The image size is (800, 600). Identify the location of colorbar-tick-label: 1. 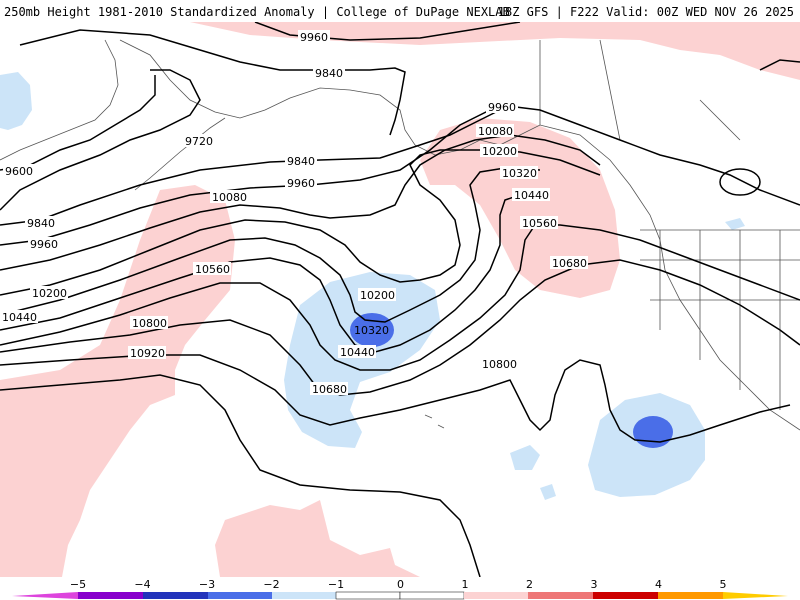
(465, 584).